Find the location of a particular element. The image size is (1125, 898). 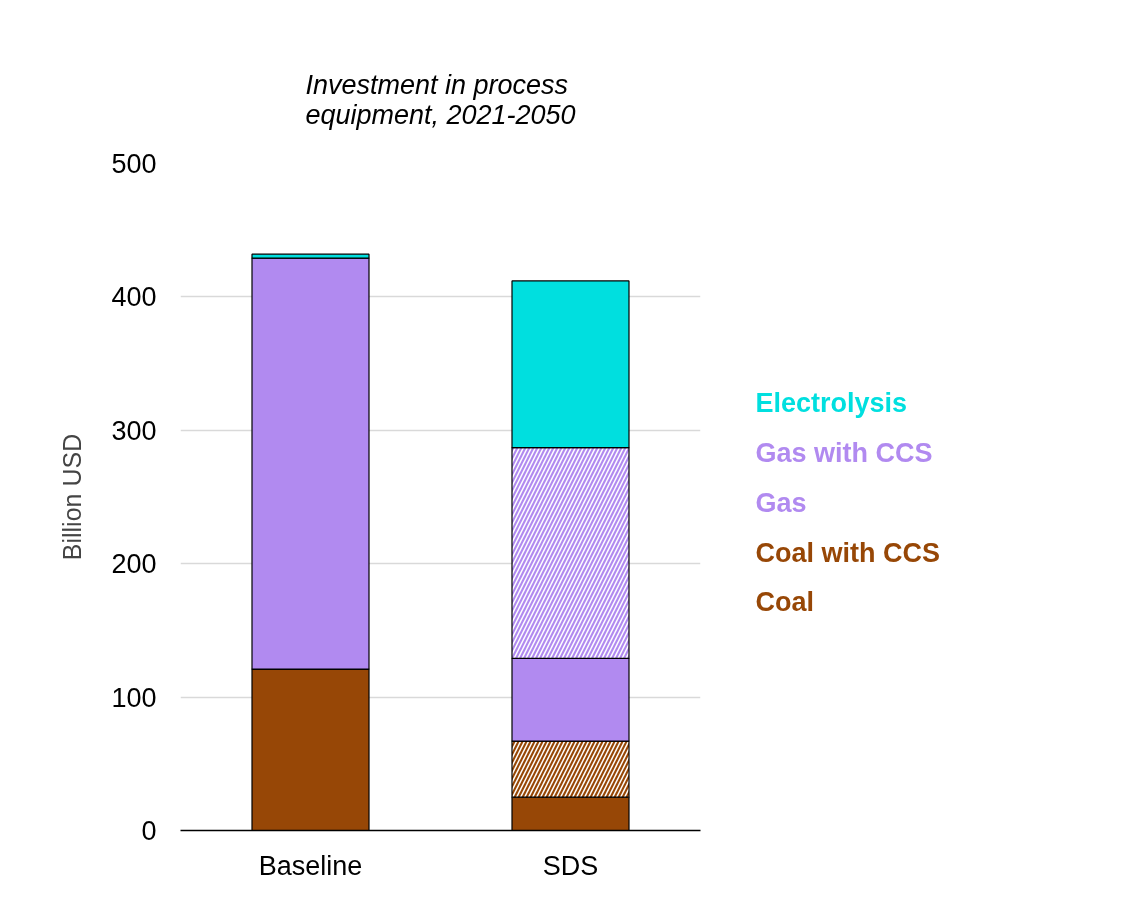

x-tick-label: Baseline is located at coordinates (310, 865).